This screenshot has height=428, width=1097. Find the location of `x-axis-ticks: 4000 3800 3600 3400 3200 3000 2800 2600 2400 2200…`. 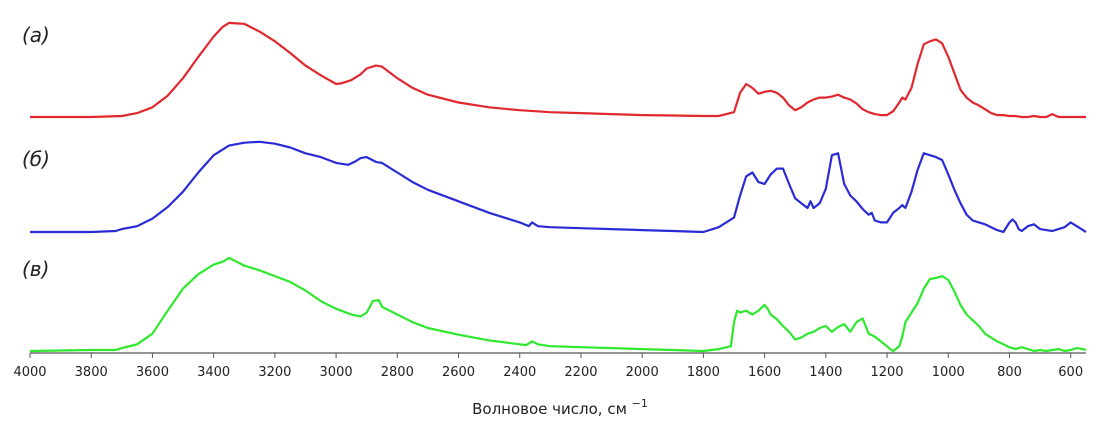

x-axis-ticks: 4000 3800 3600 3400 3200 3000 2800 2600 2400 2200… is located at coordinates (548, 366).